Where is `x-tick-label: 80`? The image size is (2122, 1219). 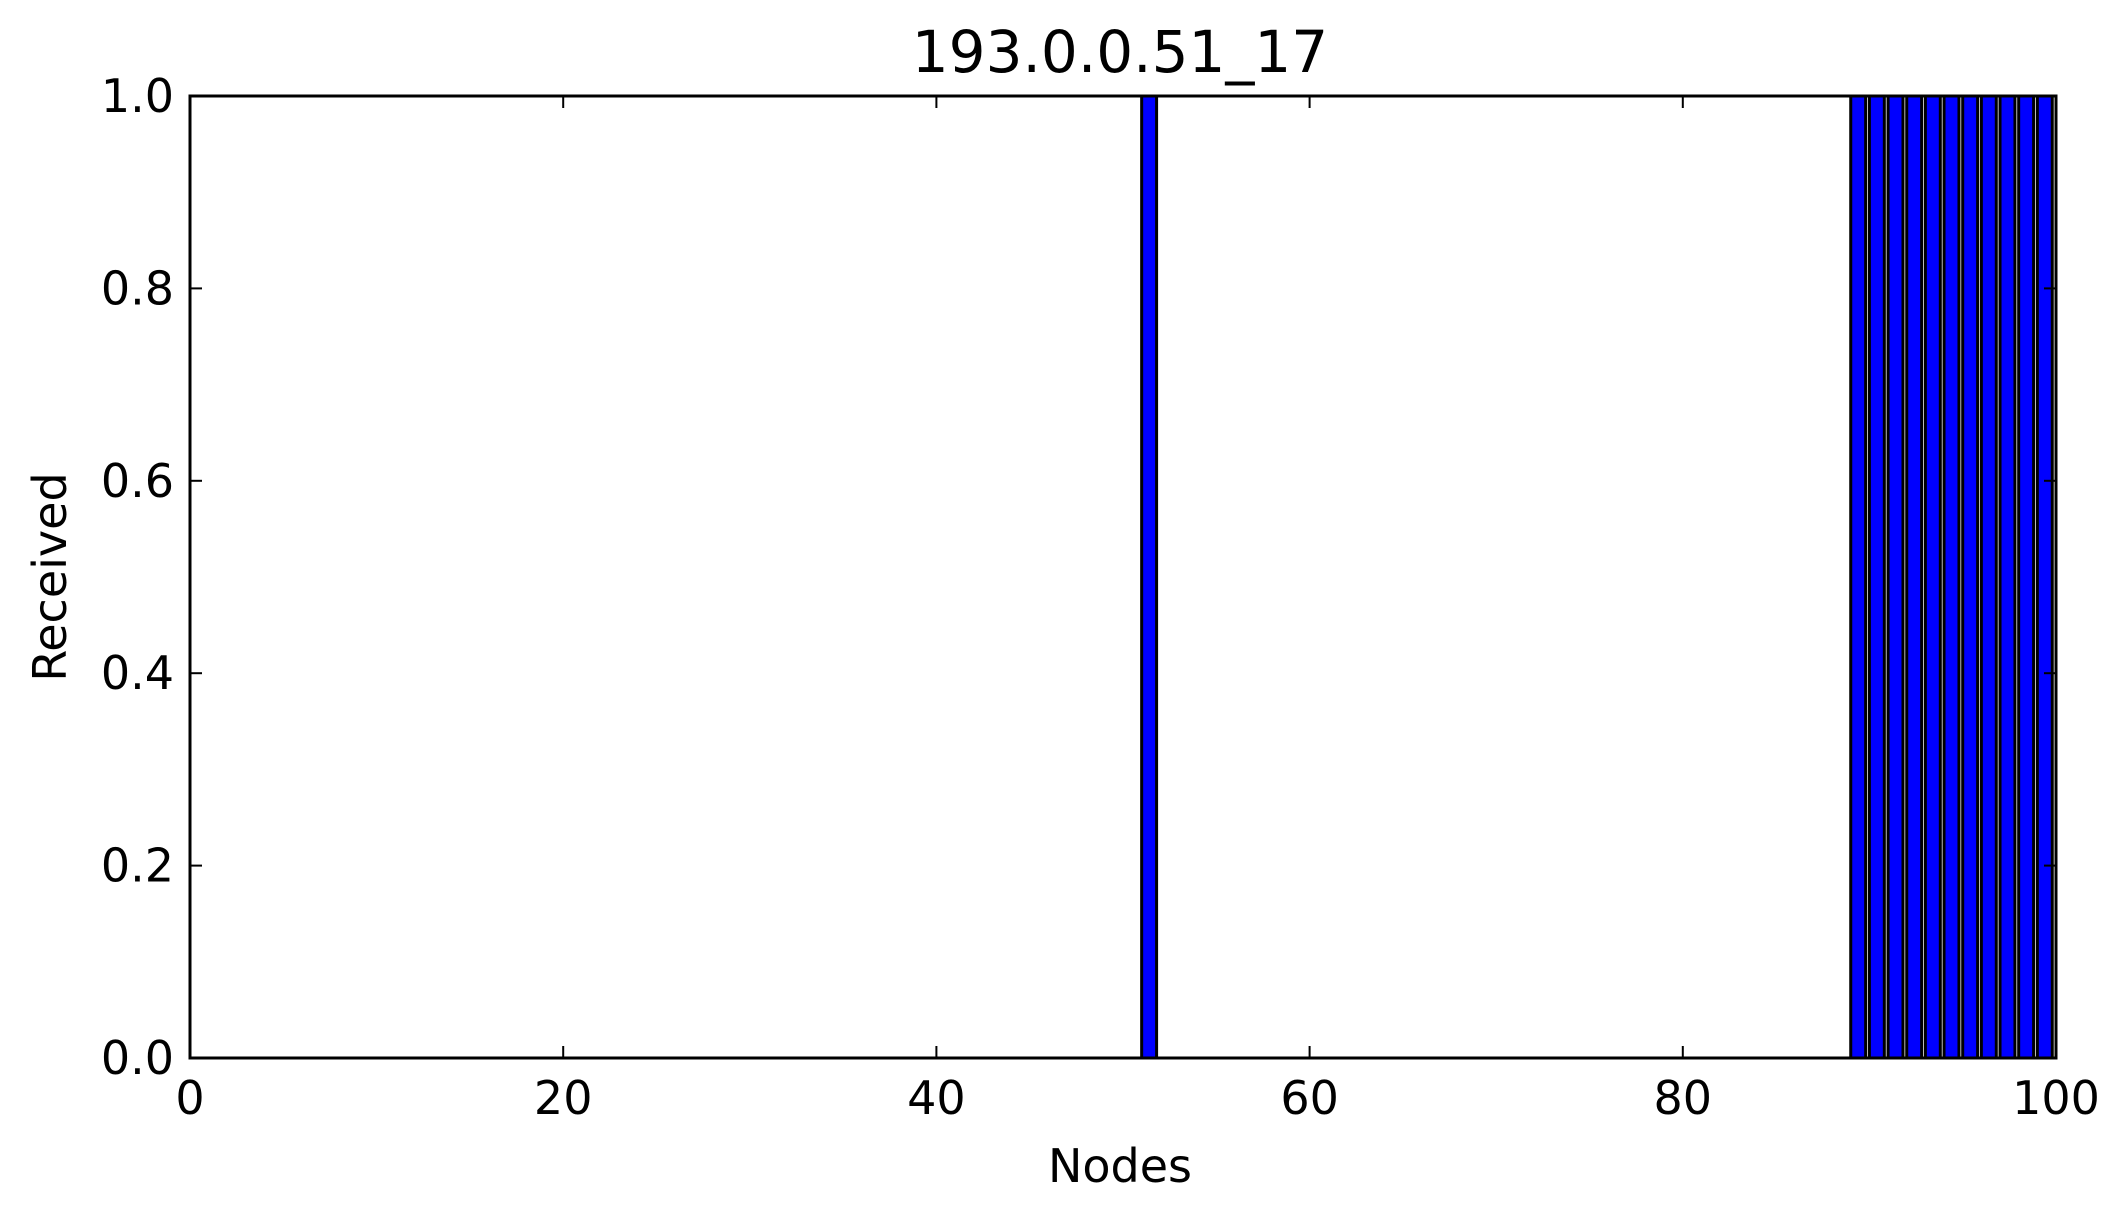
x-tick-label: 80 is located at coordinates (1683, 1098).